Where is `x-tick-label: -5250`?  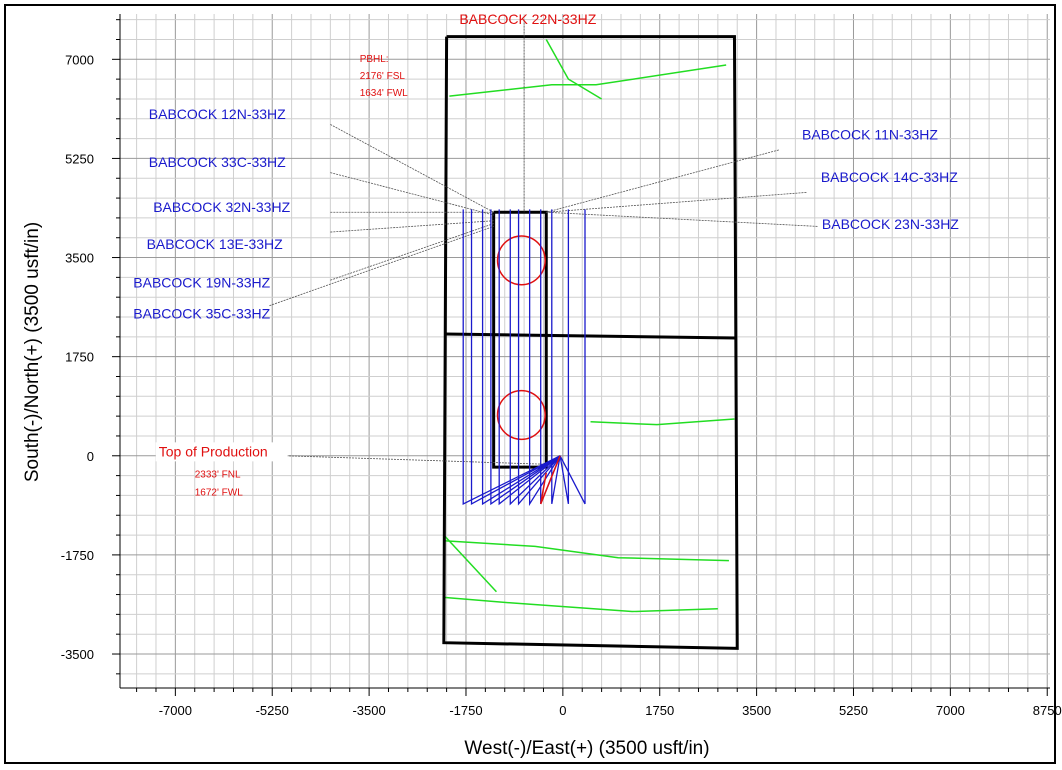
x-tick-label: -5250 is located at coordinates (272, 710).